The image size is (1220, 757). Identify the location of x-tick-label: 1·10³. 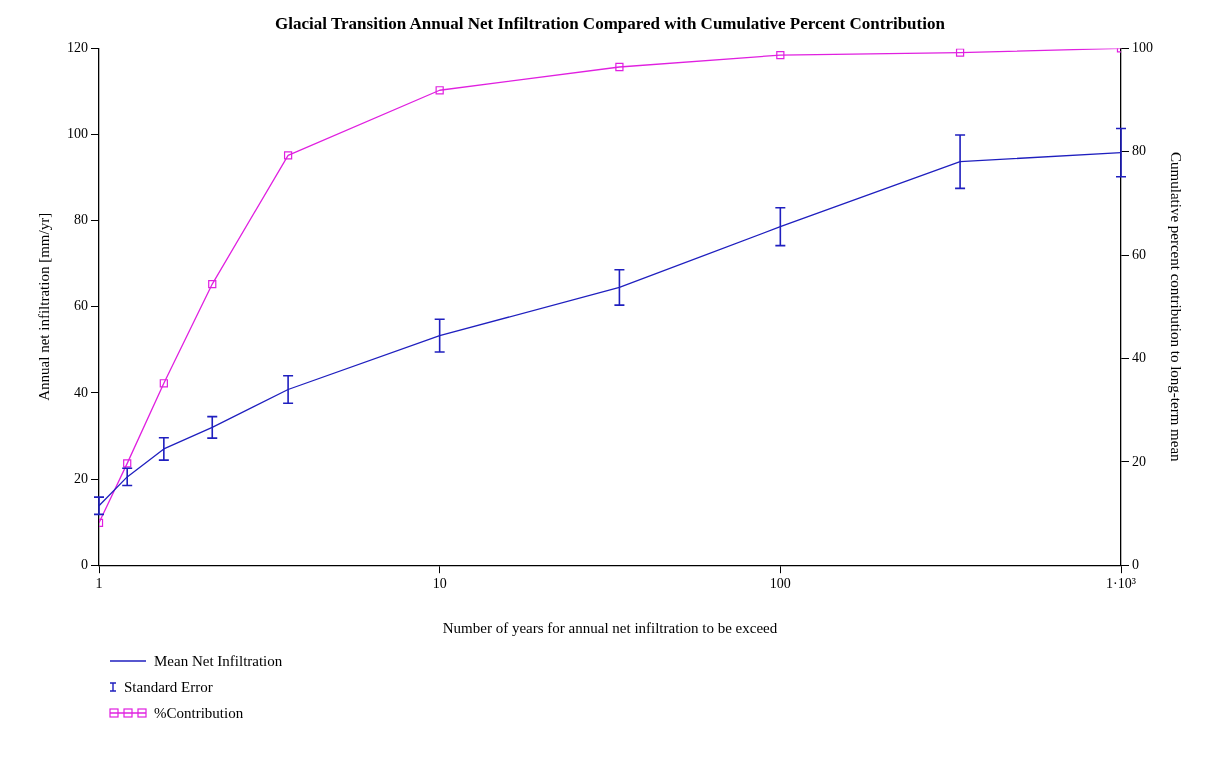
(1121, 584).